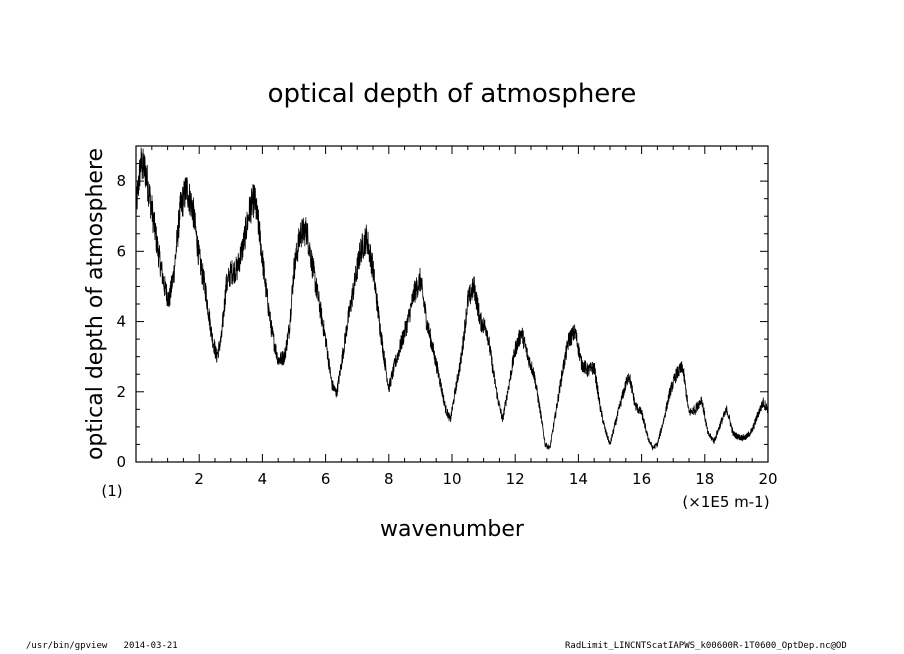 Image resolution: width=904 pixels, height=654 pixels. What do you see at coordinates (452, 529) in the screenshot?
I see `x-axis-label: wavenumber` at bounding box center [452, 529].